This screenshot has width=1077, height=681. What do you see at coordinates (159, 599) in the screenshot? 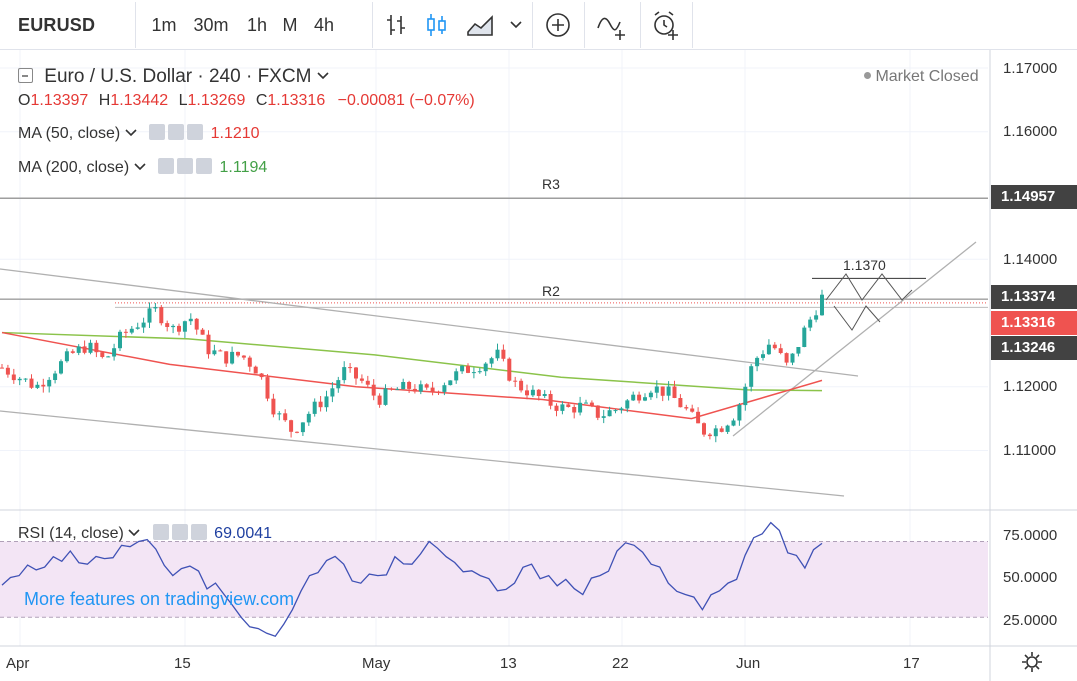
I see `watermark-link: More features on tradingview.com` at bounding box center [159, 599].